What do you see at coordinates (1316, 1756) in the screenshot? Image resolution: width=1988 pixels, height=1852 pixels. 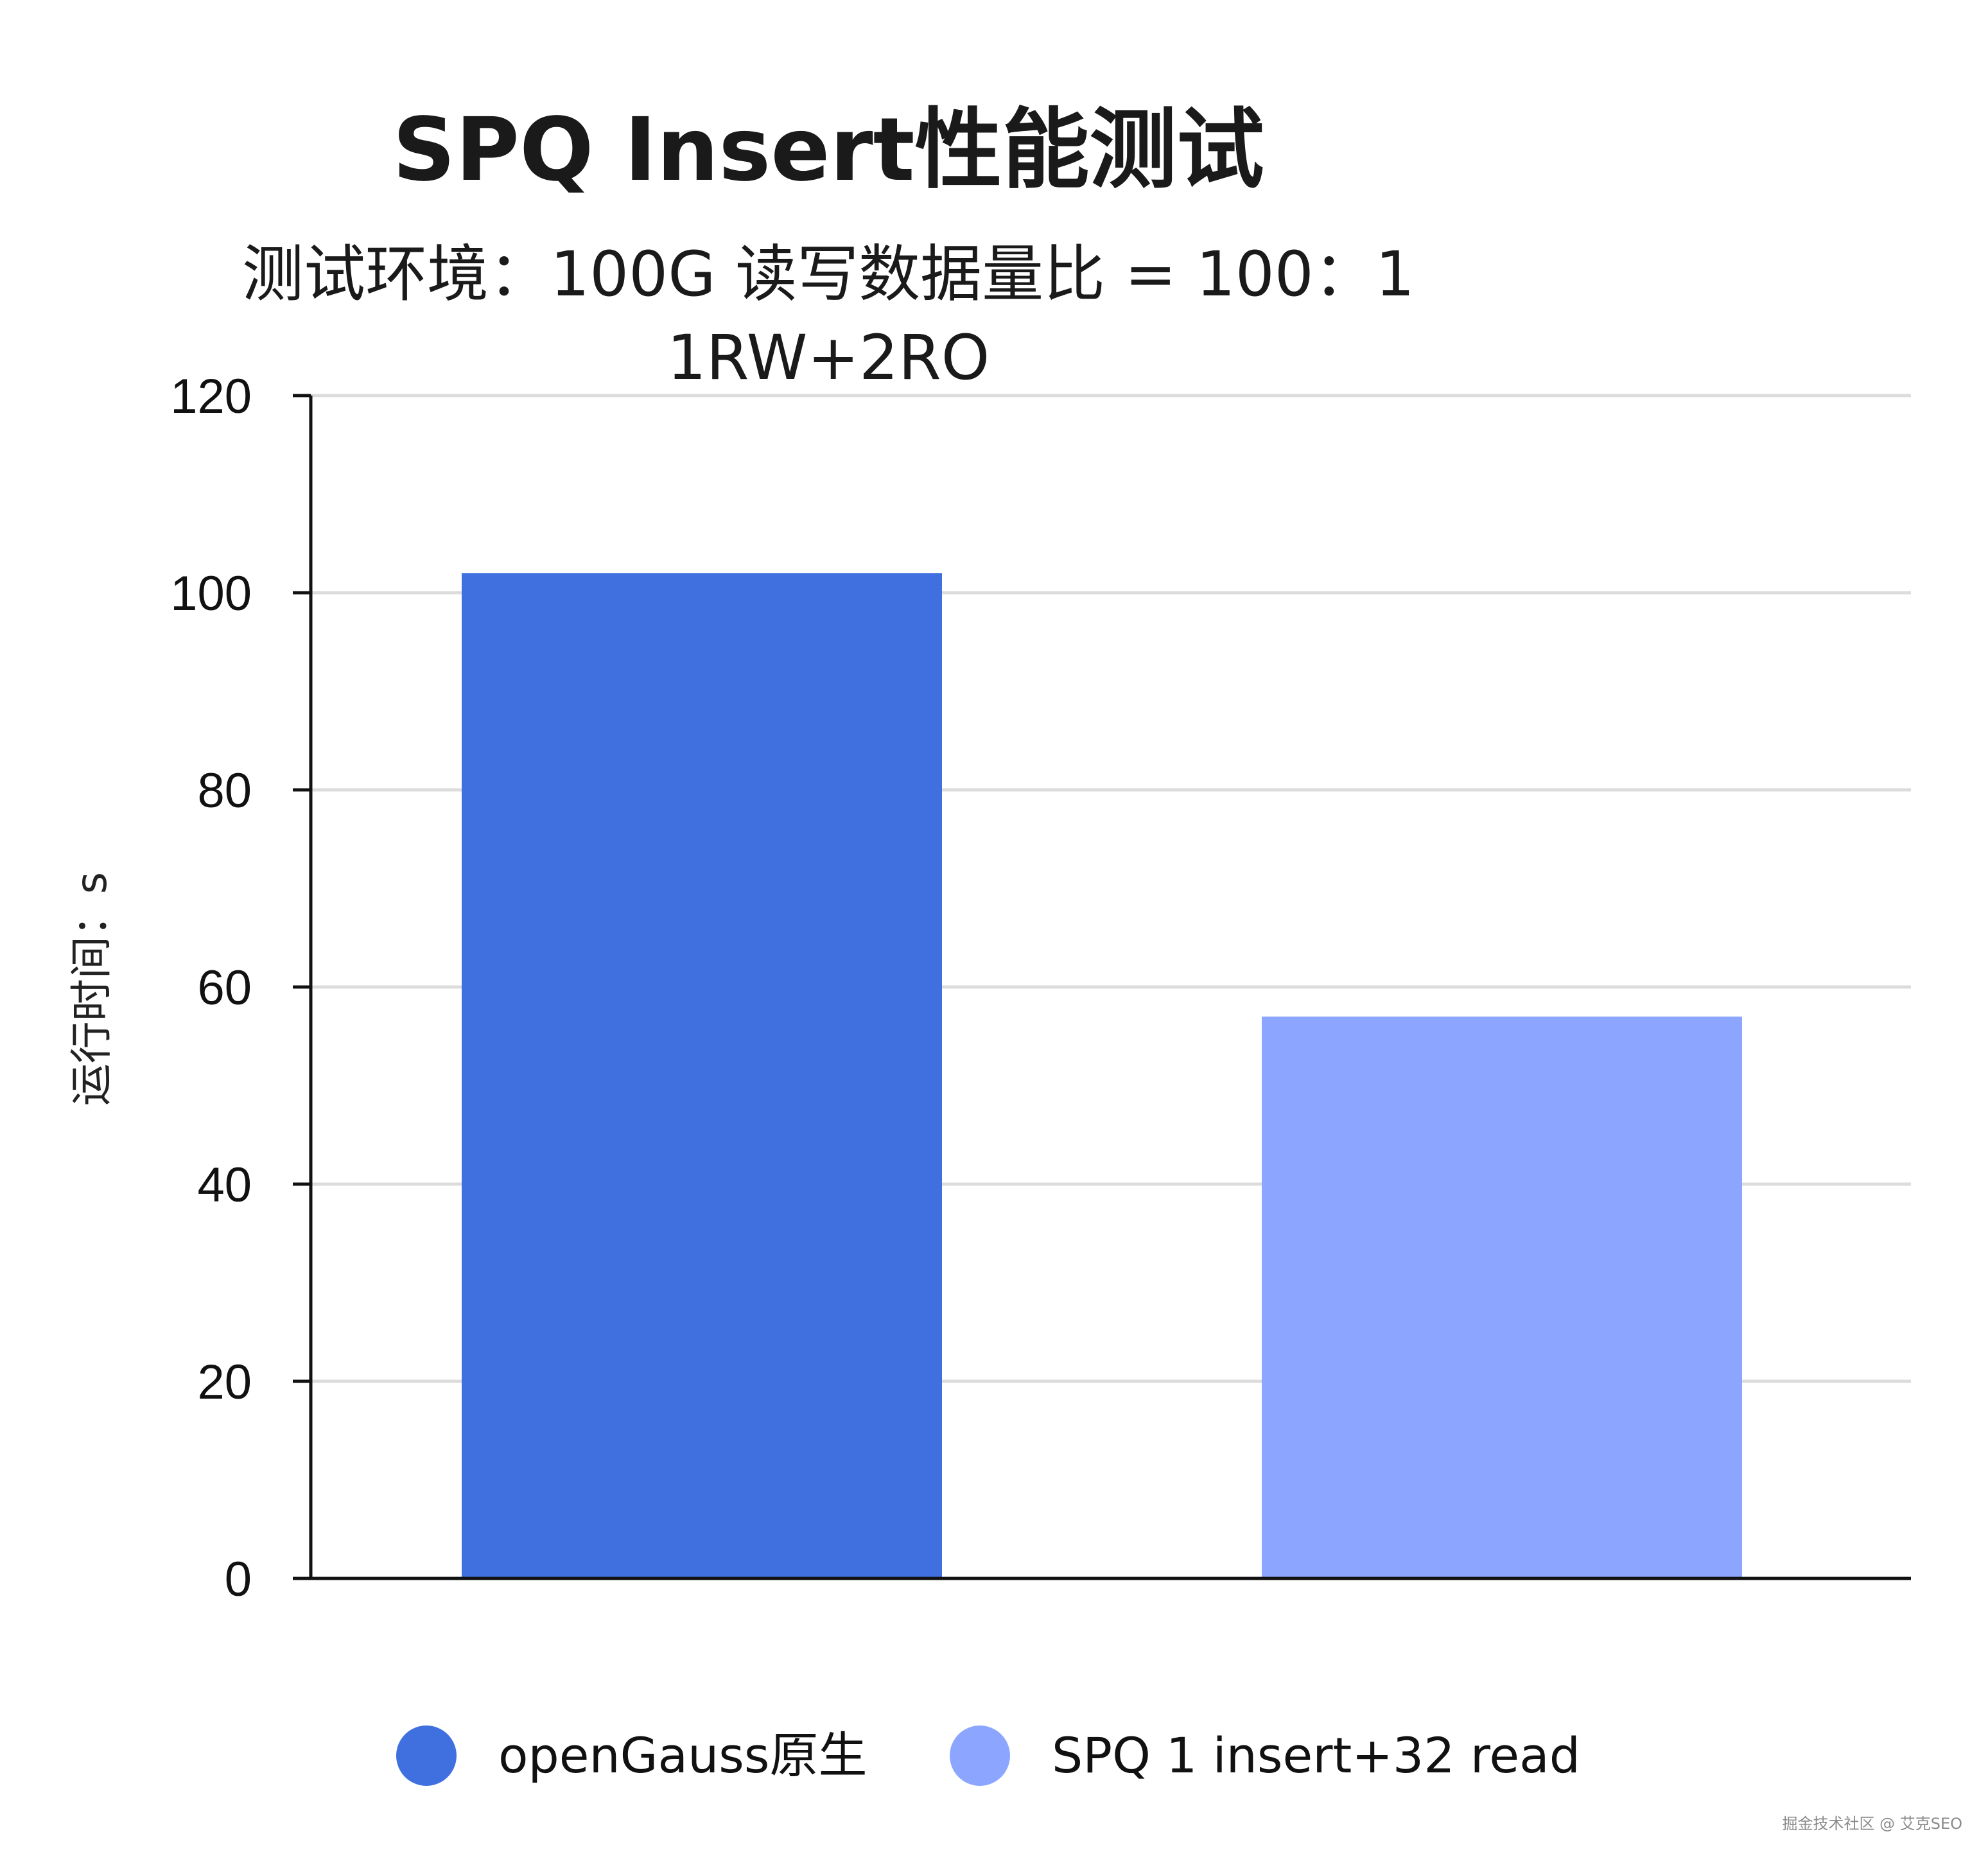 I see `legend-label-2: SPQ 1 insert+32 read` at bounding box center [1316, 1756].